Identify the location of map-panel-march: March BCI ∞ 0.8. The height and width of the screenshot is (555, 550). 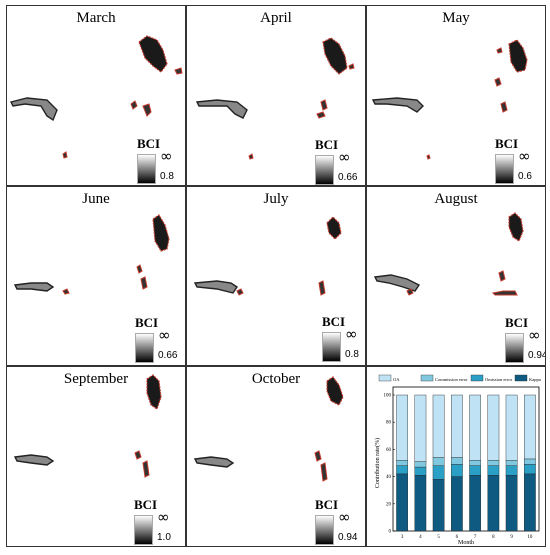
(96, 95).